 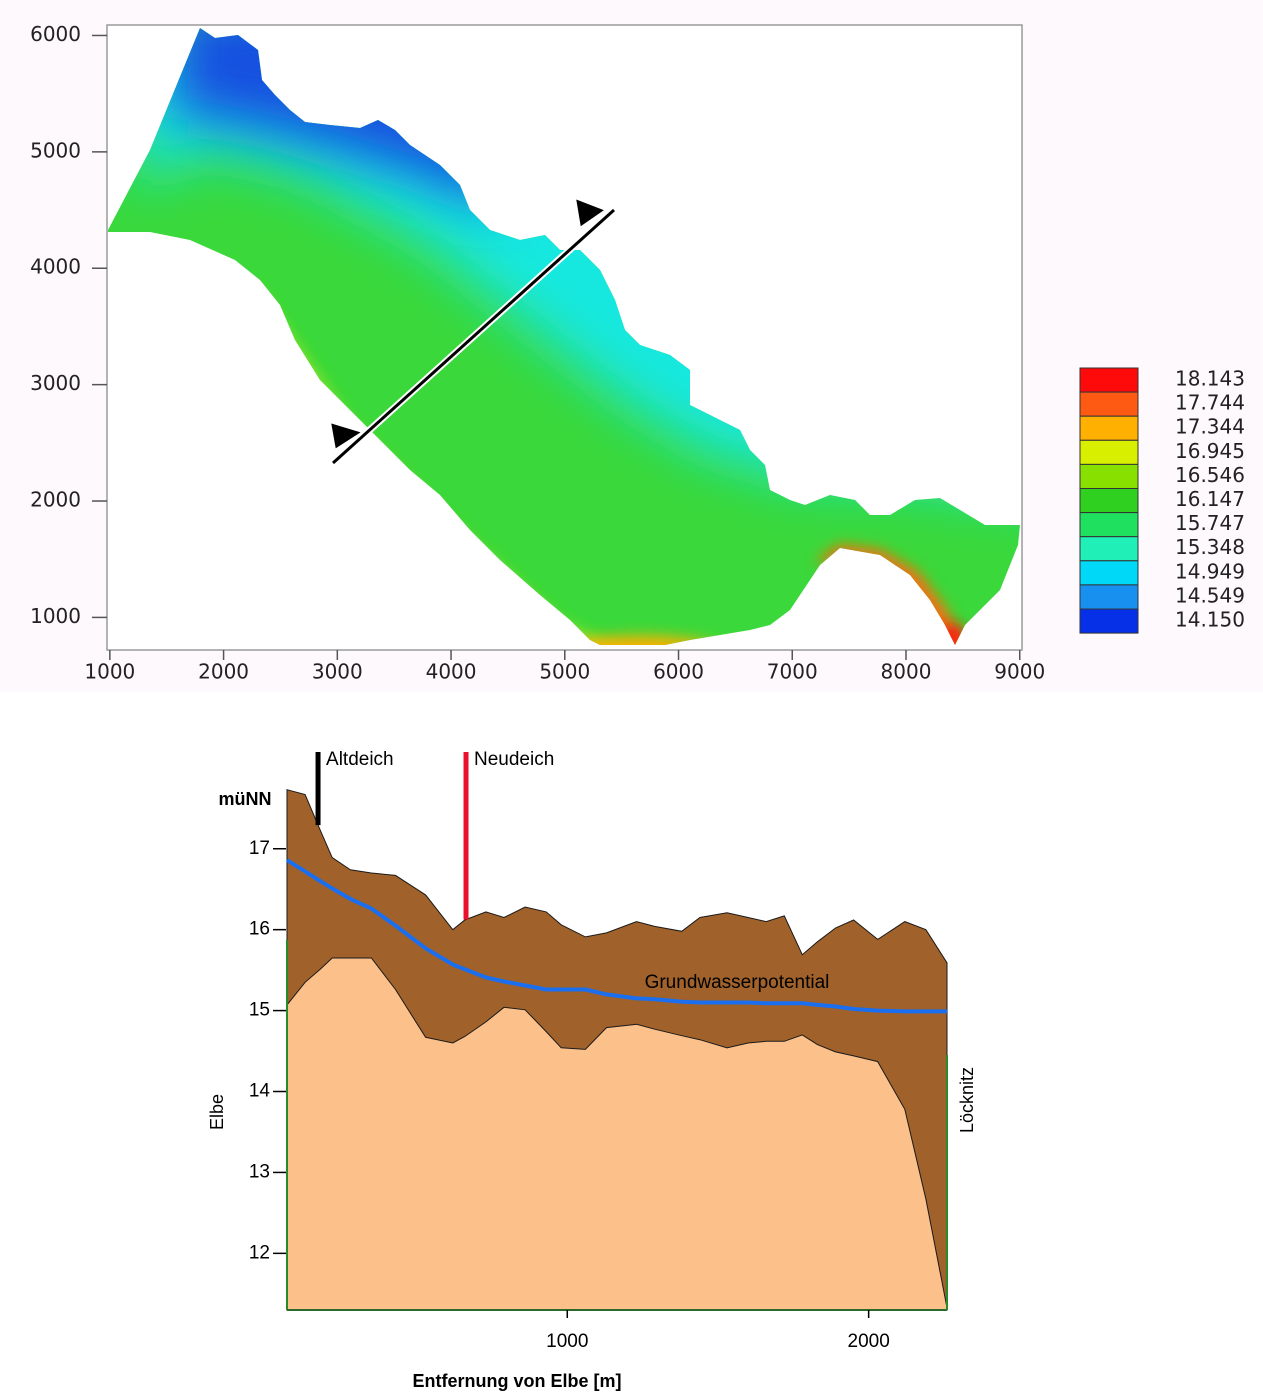 I want to click on y-tick-label: 14, so click(x=260, y=1091).